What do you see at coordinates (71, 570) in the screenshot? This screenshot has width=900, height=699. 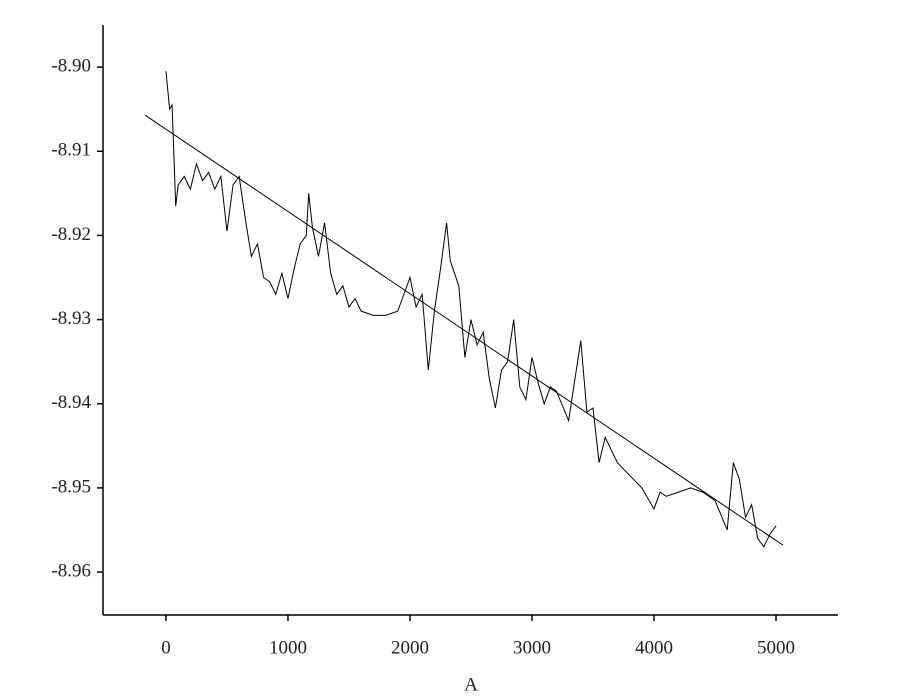 I see `y-tick-label: -8.96` at bounding box center [71, 570].